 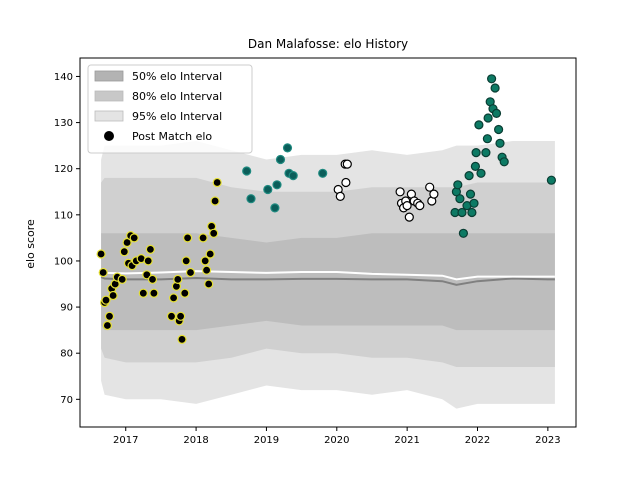 What do you see at coordinates (63, 261) in the screenshot?
I see `y-tick-label: 100` at bounding box center [63, 261].